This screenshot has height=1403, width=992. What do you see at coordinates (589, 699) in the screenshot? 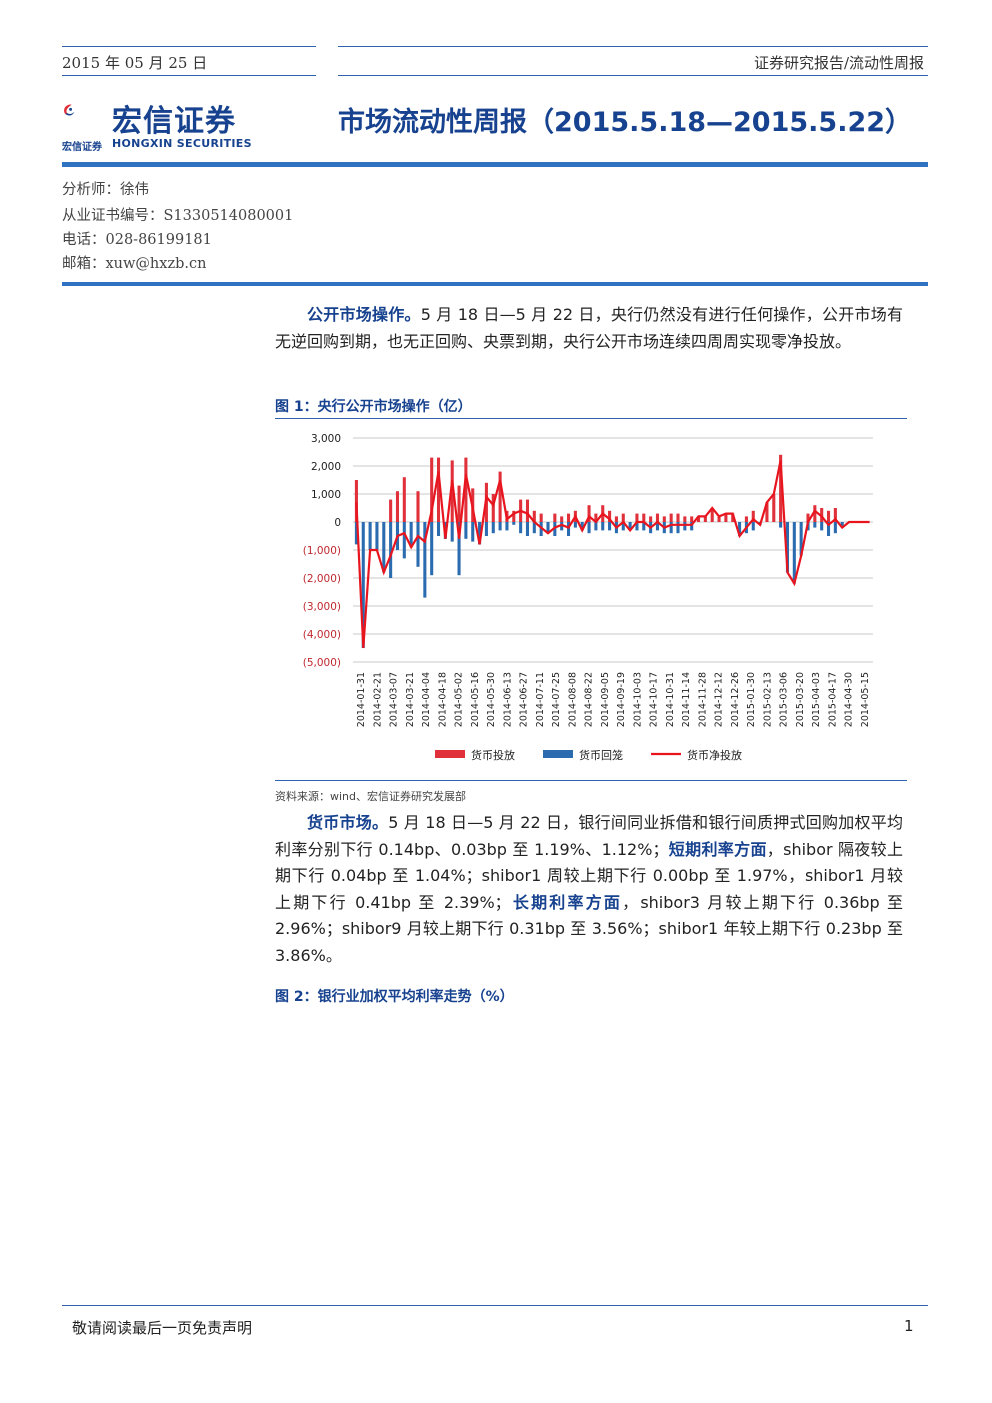
I see `x-tick-label: 2014-08-22` at bounding box center [589, 699].